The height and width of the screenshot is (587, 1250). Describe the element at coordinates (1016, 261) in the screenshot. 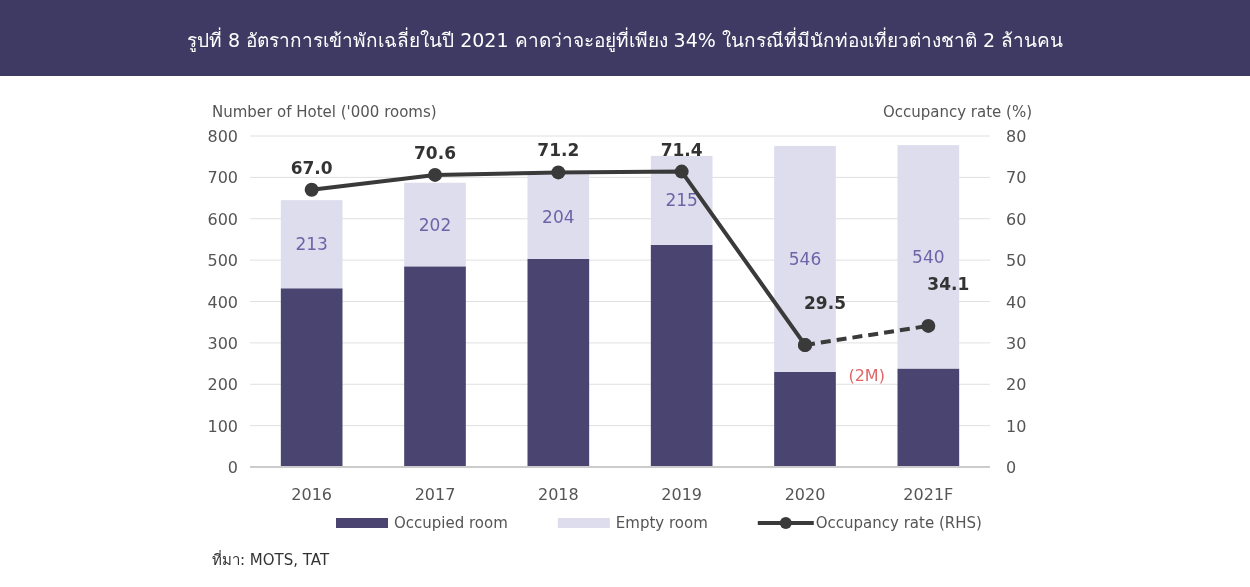

I see `y2-tick-label: 50` at that location.